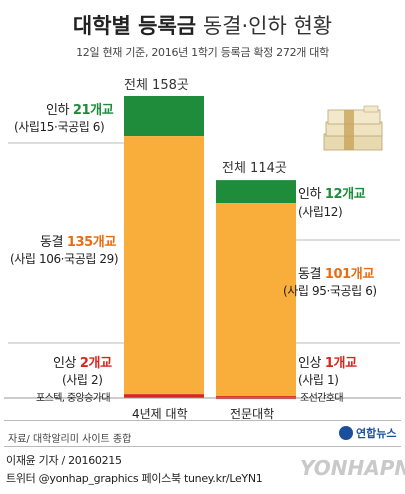  What do you see at coordinates (310, 363) in the screenshot?
I see `college-raise-pre: 인상` at bounding box center [310, 363].